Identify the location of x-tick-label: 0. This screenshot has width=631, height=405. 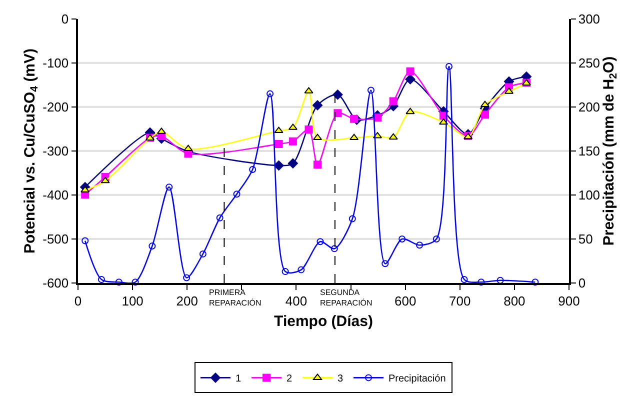
(78, 300).